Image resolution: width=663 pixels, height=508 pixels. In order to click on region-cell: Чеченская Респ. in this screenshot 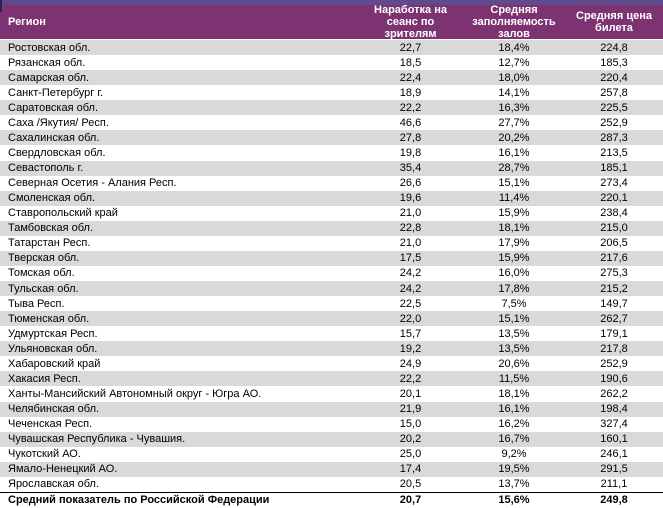, I will do `click(50, 424)`.